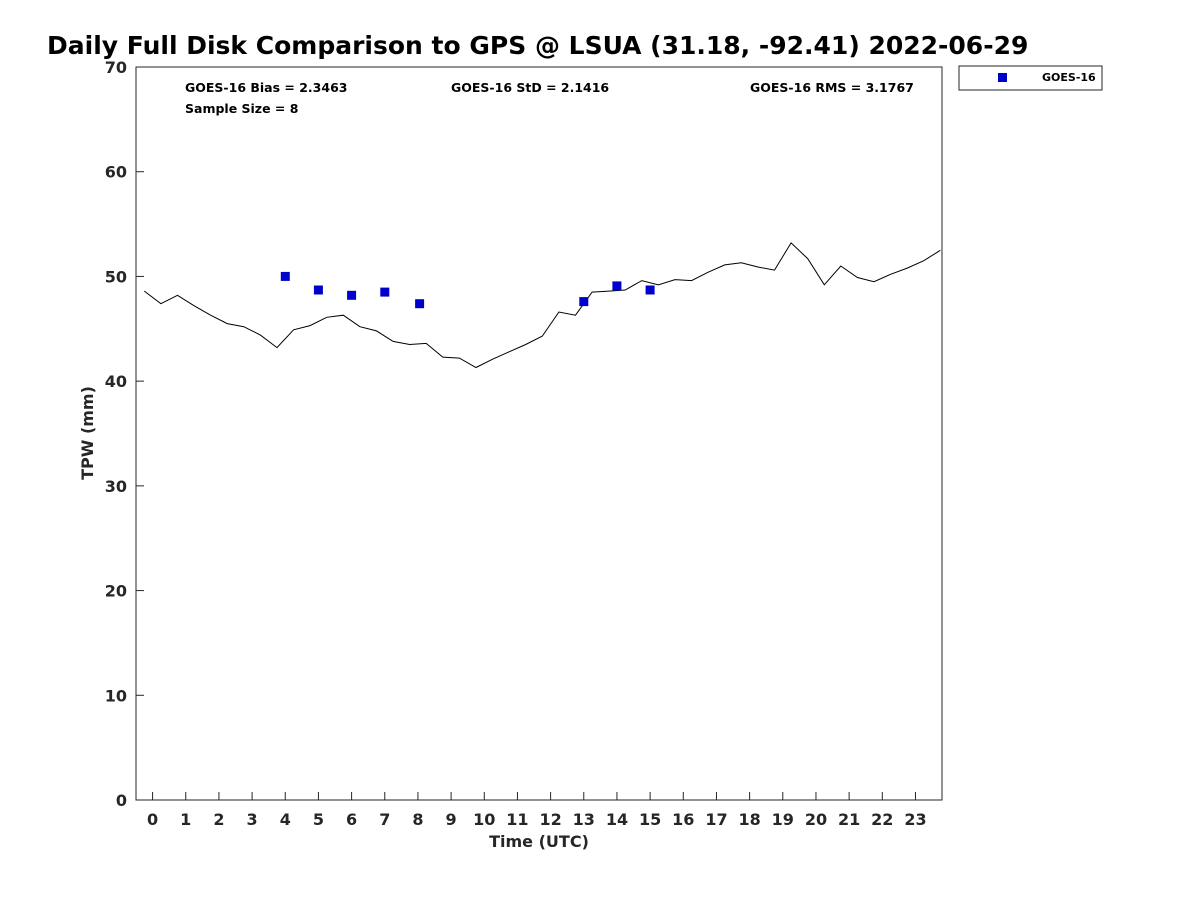 The image size is (1200, 900). What do you see at coordinates (124, 434) in the screenshot?
I see `y-axis: 0 10 20 30 40 50 60 70` at bounding box center [124, 434].